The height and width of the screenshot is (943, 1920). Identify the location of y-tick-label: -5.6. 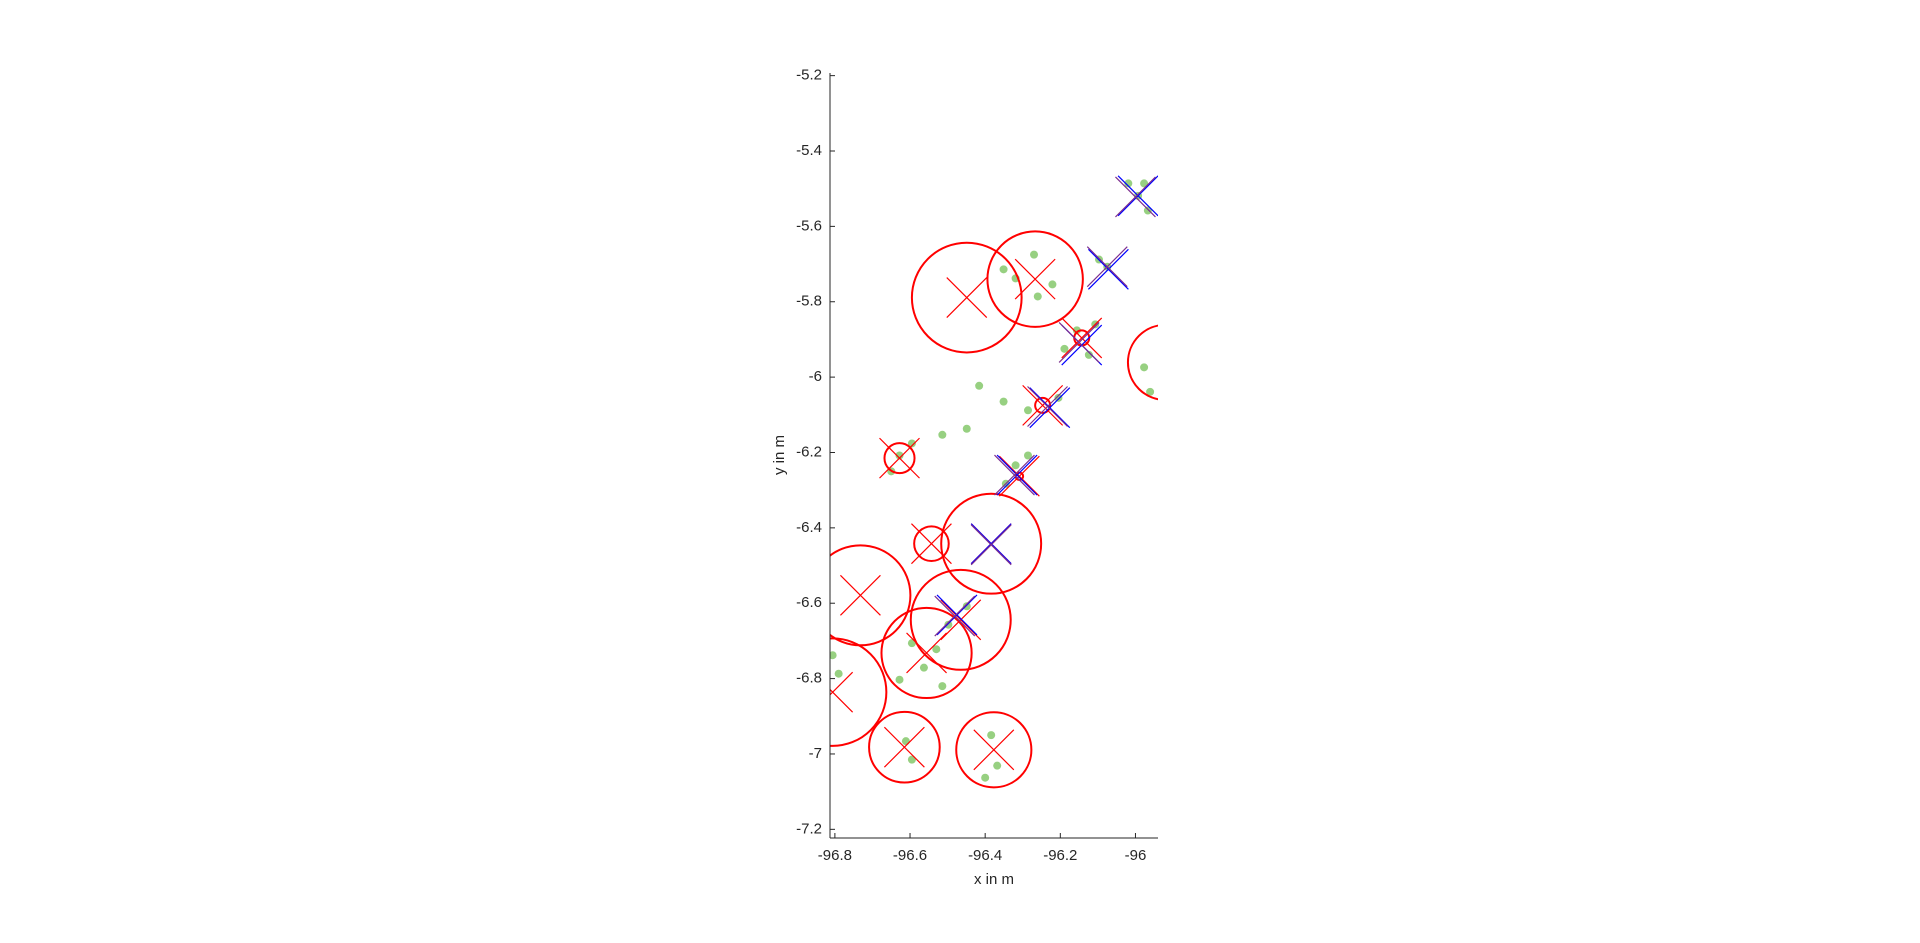
(809, 225).